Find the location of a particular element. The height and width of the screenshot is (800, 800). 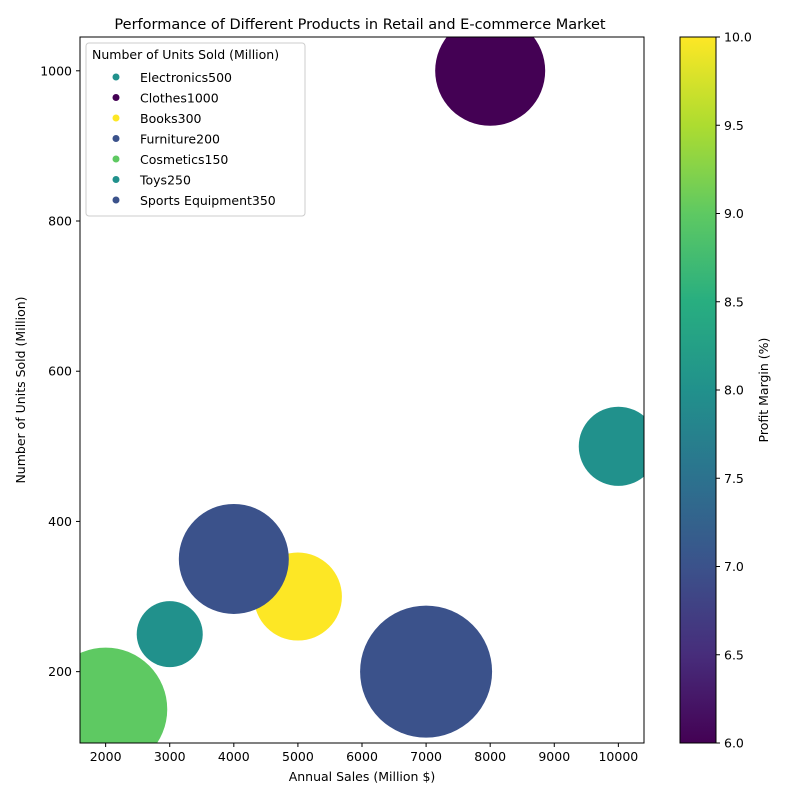

y-tick-label-4: 1000 is located at coordinates (56, 70).